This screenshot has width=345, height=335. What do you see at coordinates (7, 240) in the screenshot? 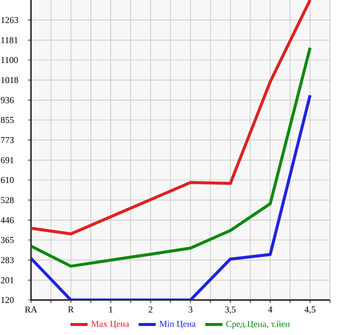
I see `y-tick-label: 365` at bounding box center [7, 240].